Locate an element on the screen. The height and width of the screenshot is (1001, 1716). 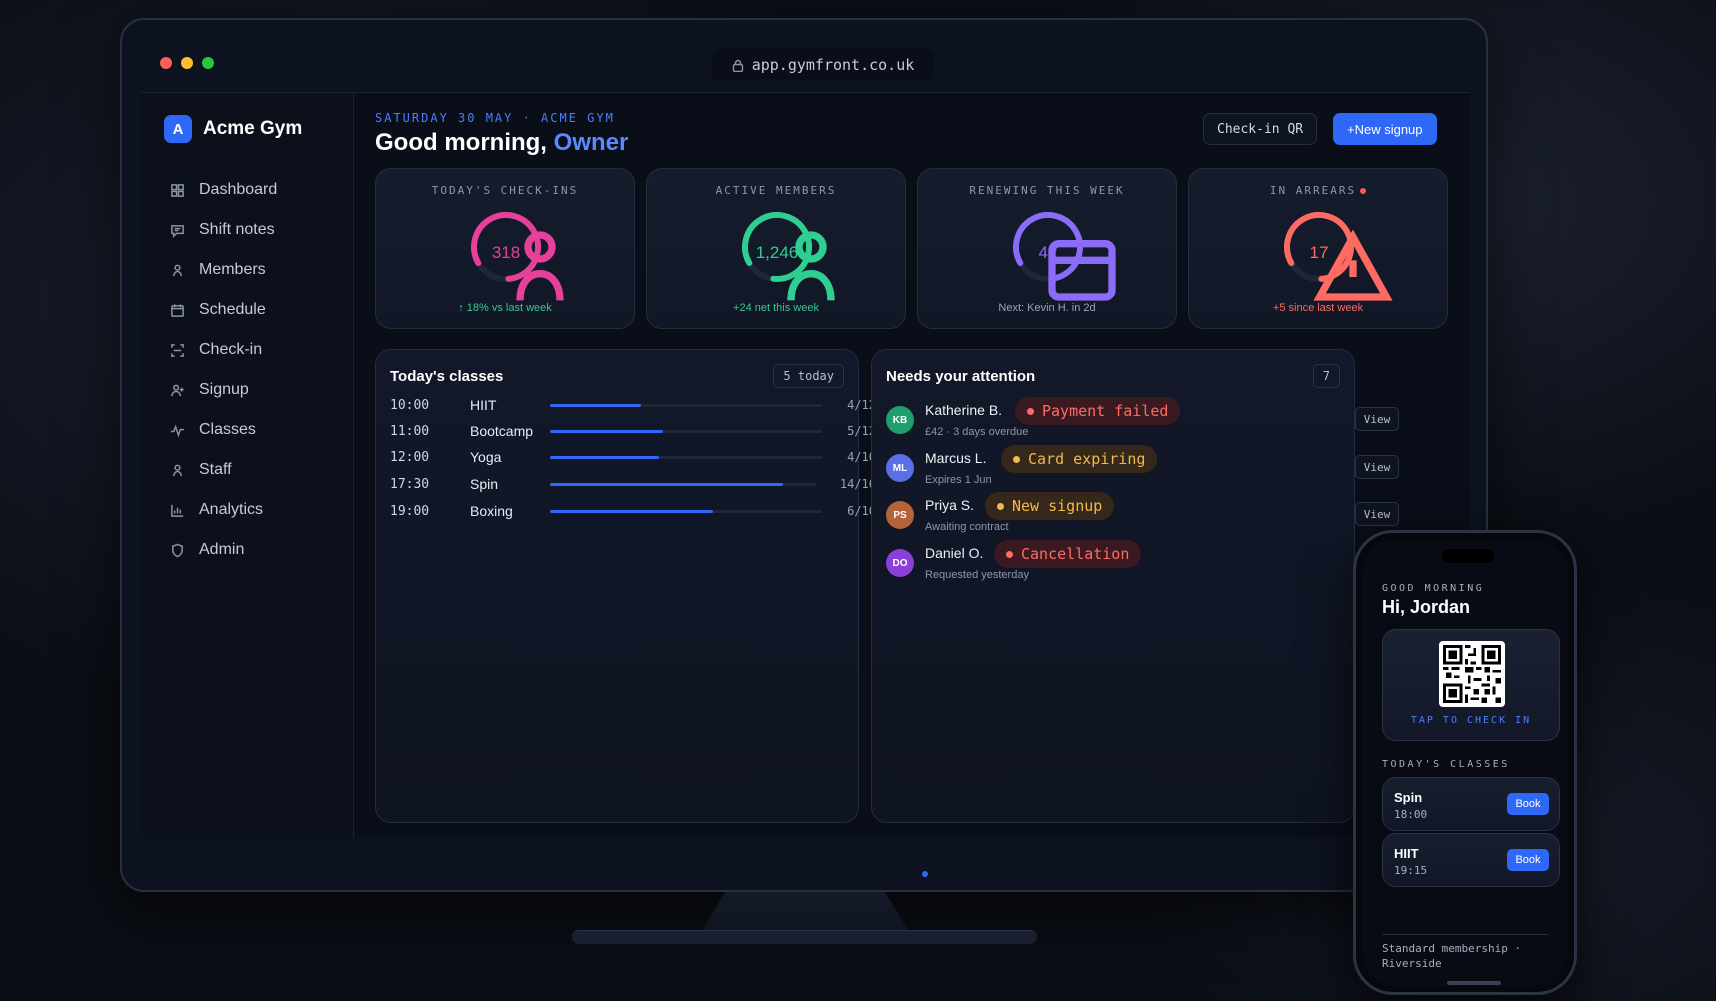
phone-class-card: Spin 18:00 Book is located at coordinates (1471, 804).